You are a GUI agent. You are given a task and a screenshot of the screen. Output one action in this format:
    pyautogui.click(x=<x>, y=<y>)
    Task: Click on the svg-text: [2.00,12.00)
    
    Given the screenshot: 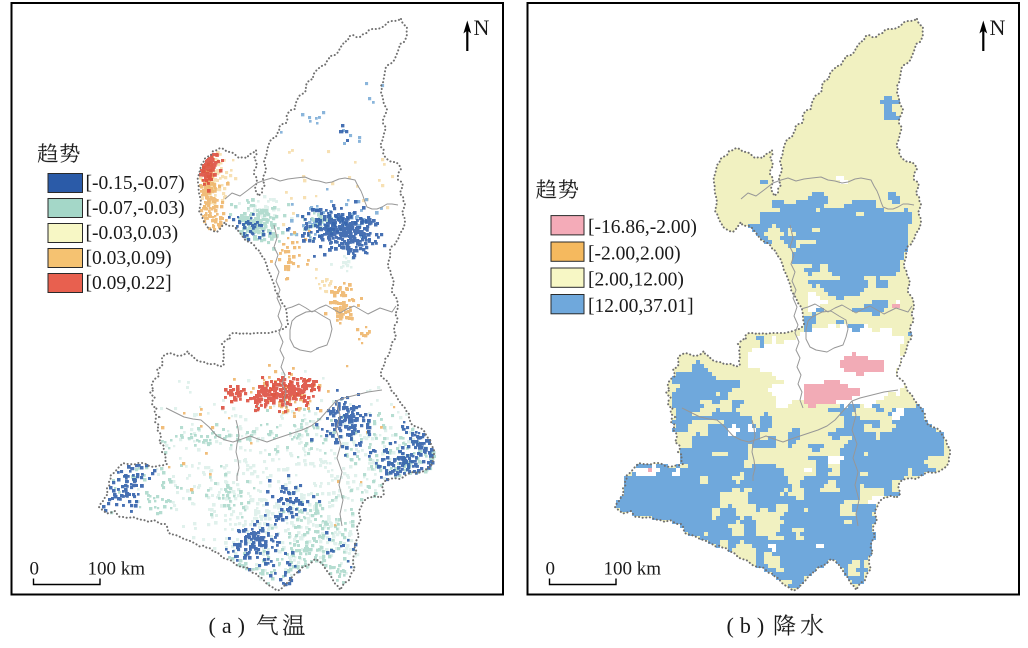 What is the action you would take?
    pyautogui.click(x=636, y=279)
    